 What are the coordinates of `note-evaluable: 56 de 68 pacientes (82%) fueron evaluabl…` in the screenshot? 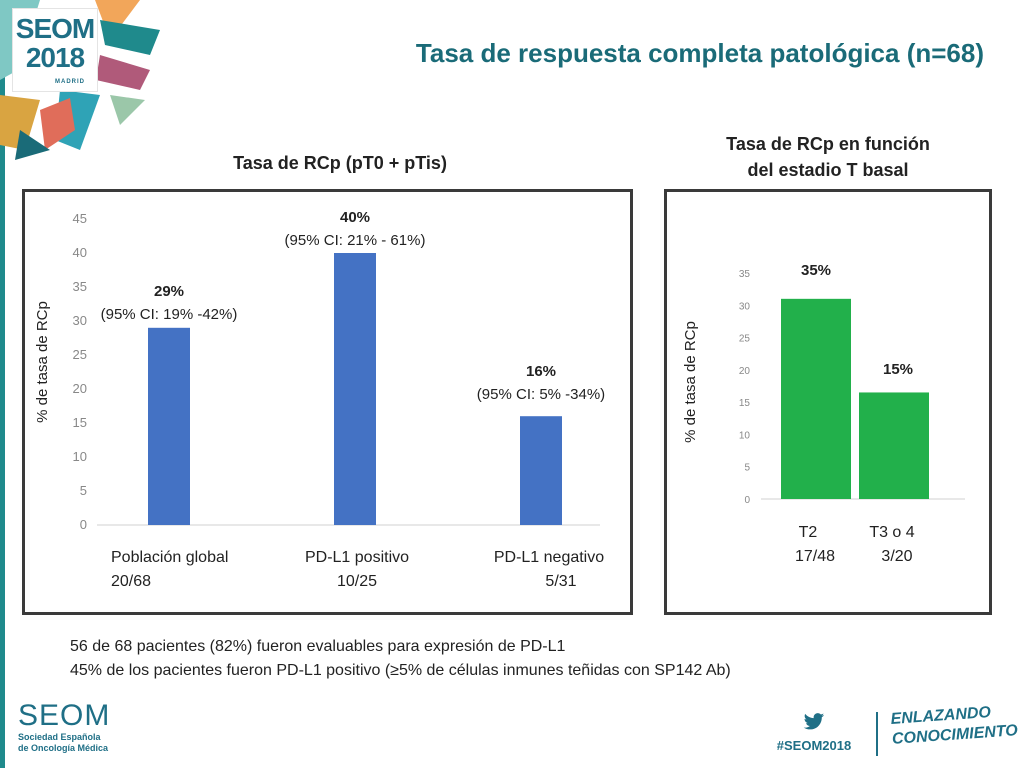 It's located at (318, 646).